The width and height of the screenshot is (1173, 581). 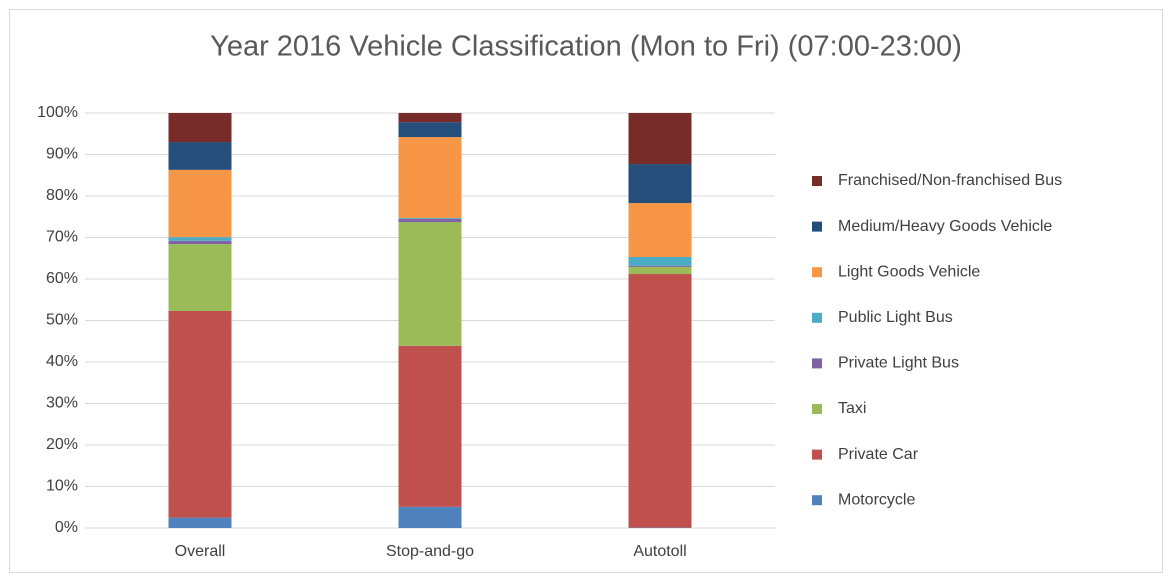 I want to click on y-tick-label: 40%, so click(x=62, y=361).